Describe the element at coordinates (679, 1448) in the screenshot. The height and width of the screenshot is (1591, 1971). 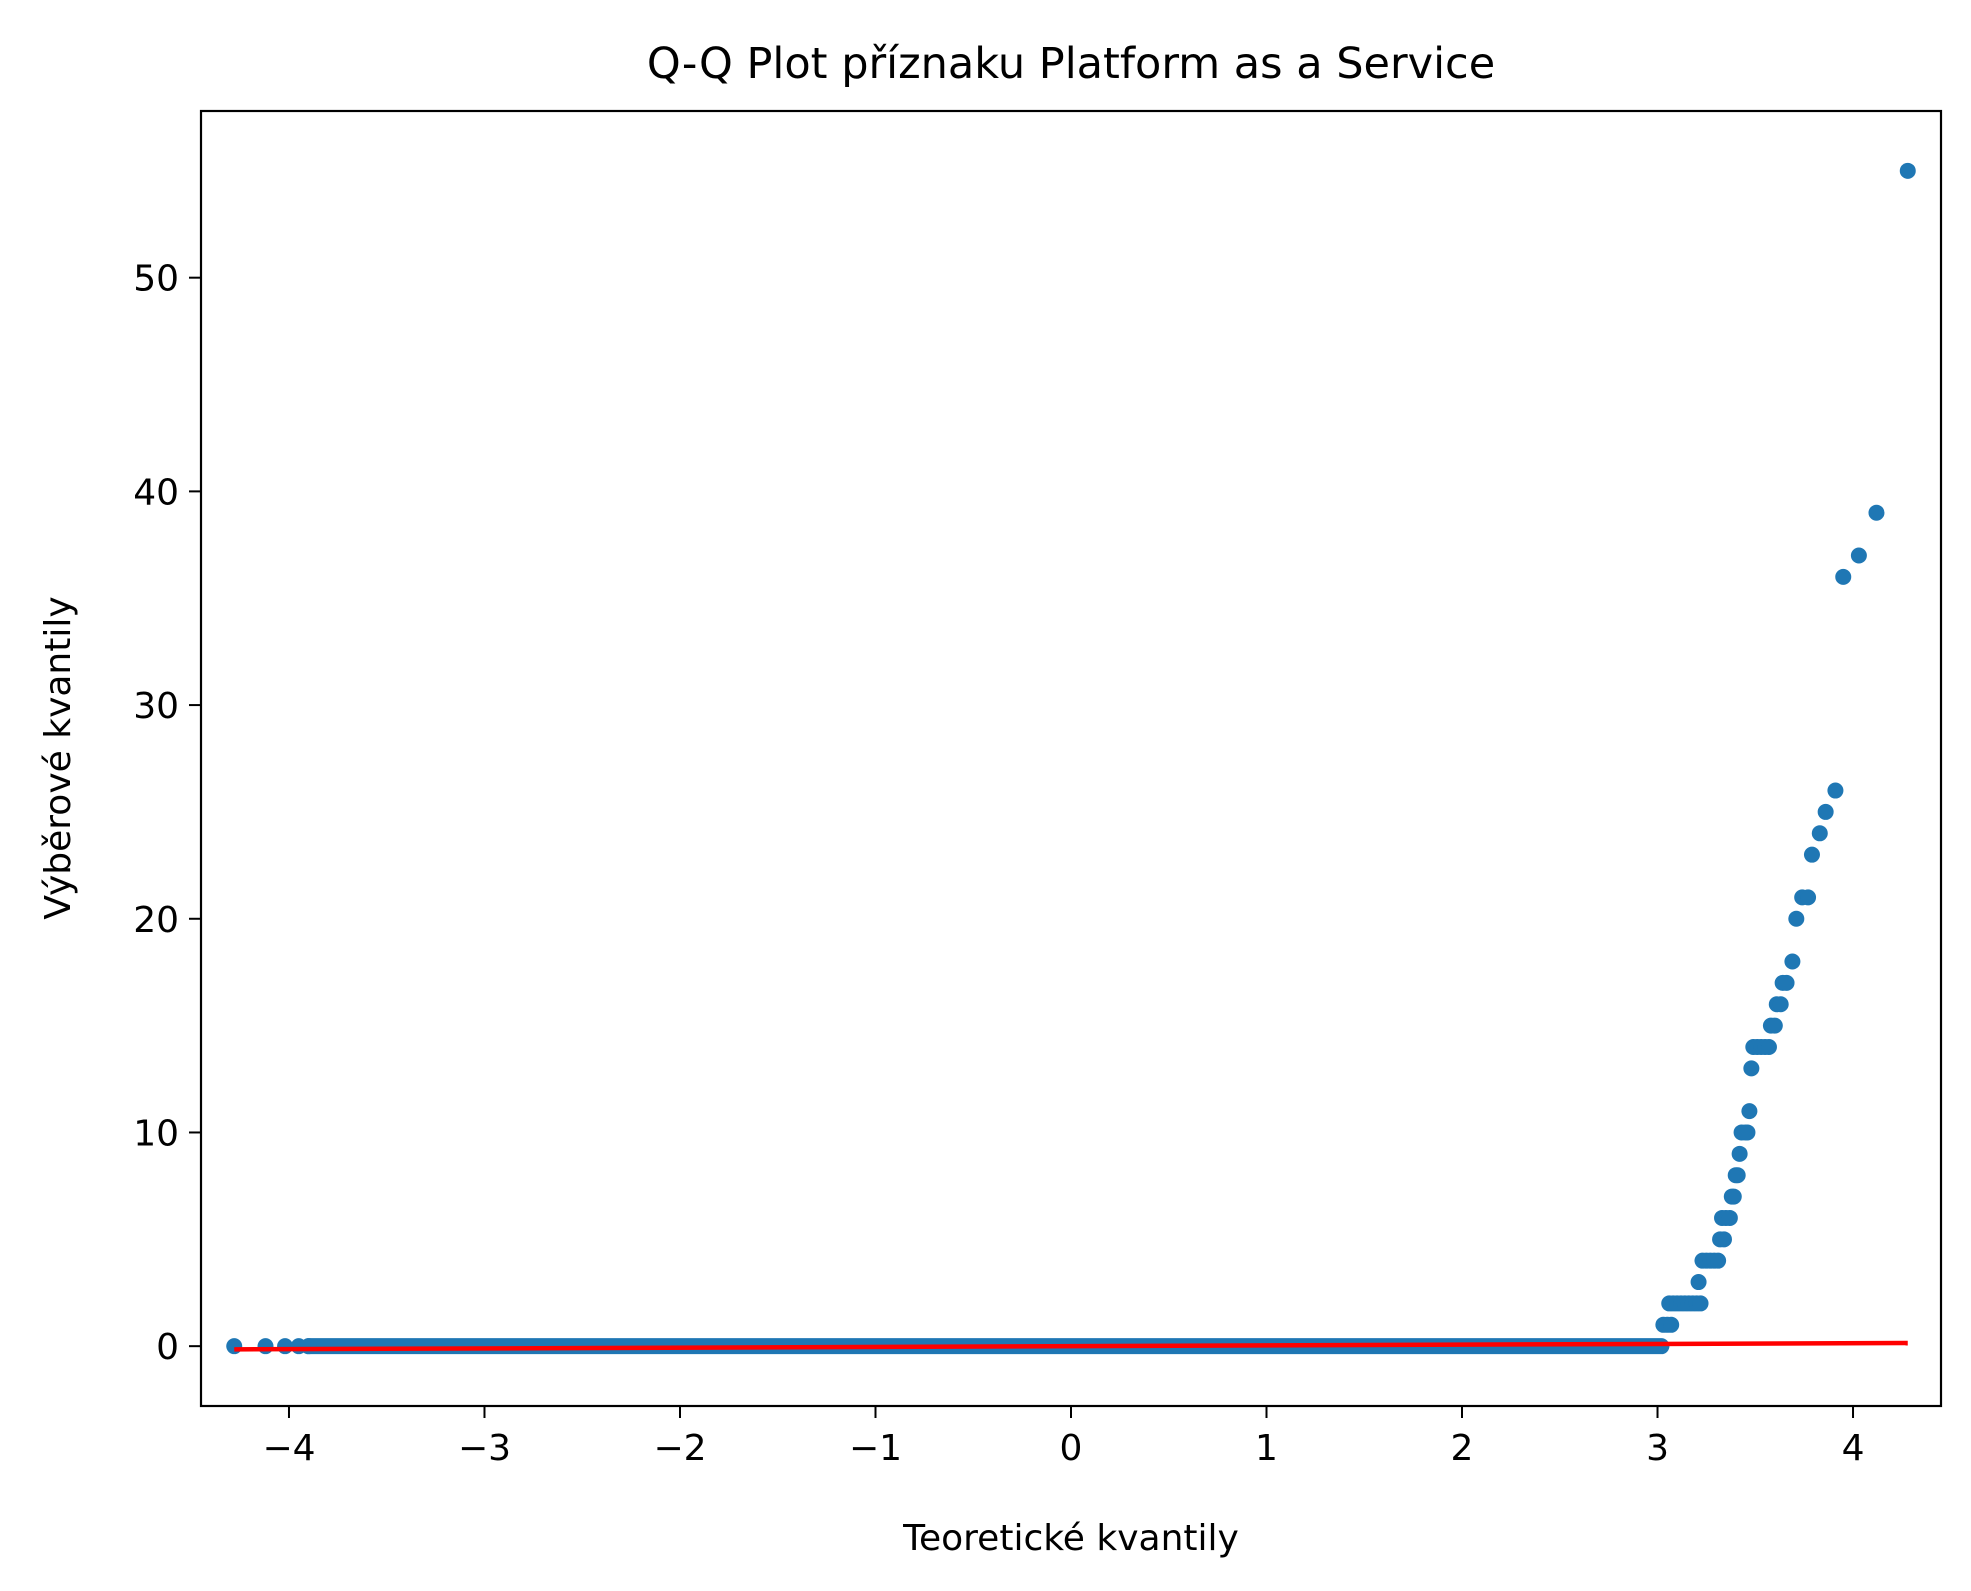
I see `x-tick-label: −2` at that location.